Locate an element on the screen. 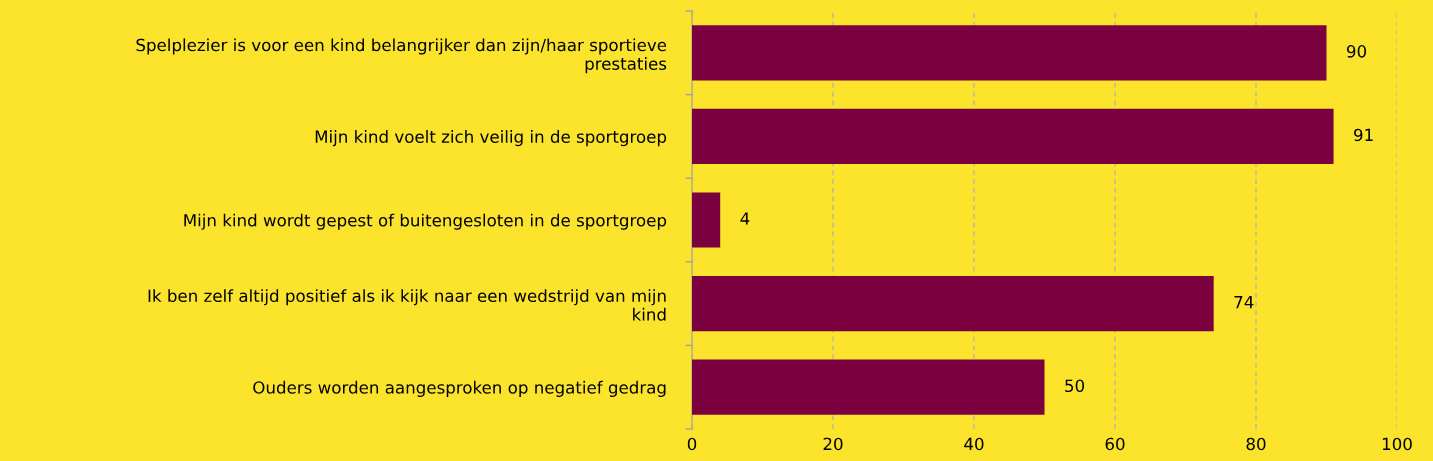 The width and height of the screenshot is (1433, 461). y-tick-label: Spelplezier is voor een kind belangrijker dan zijn/haar sportieve prestaties is located at coordinates (401, 56).